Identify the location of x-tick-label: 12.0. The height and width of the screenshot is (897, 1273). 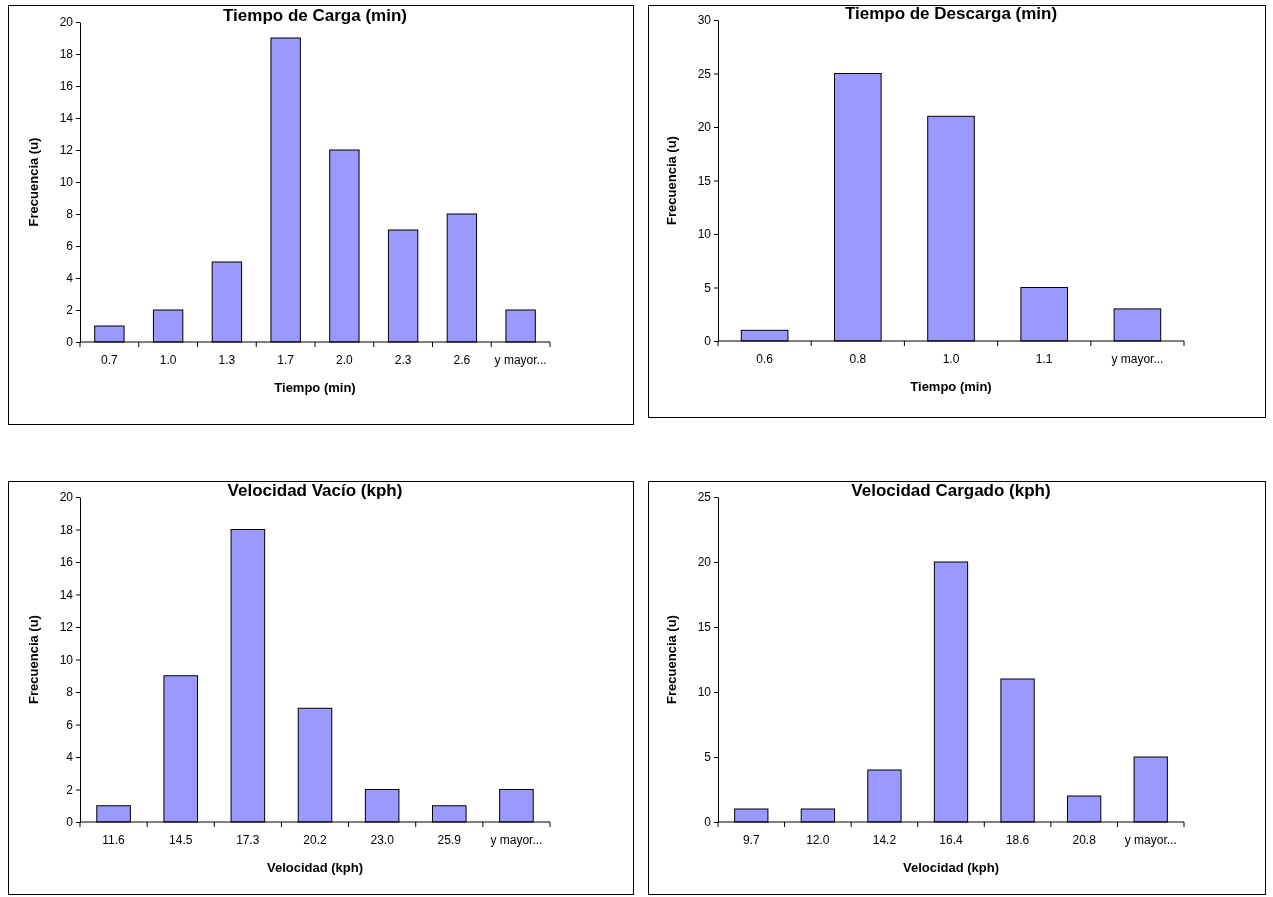
(818, 840).